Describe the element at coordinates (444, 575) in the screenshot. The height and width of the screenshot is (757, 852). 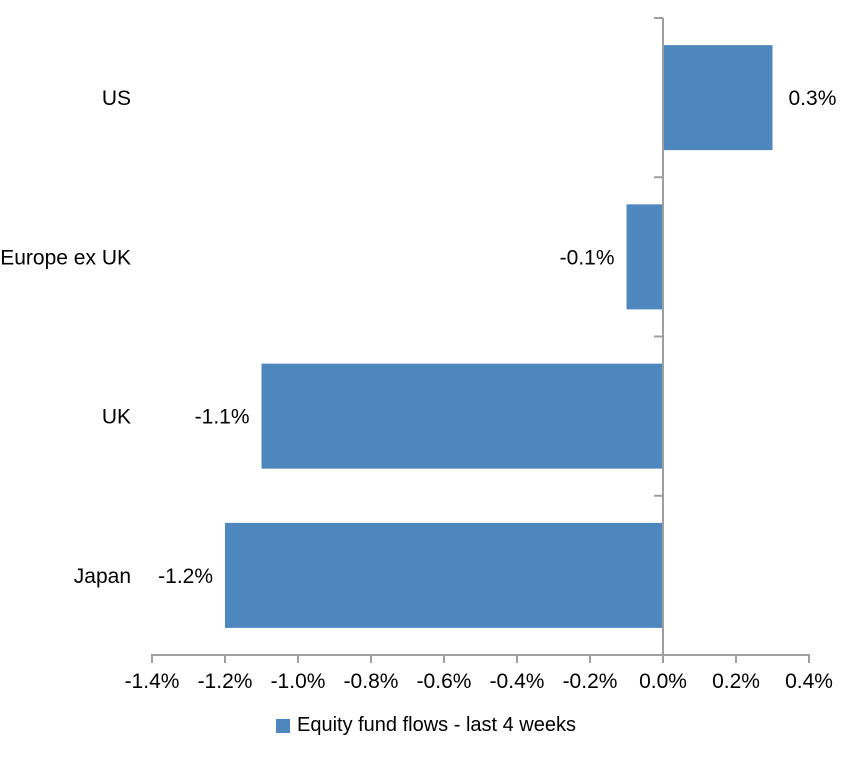
I see `bar-japan` at that location.